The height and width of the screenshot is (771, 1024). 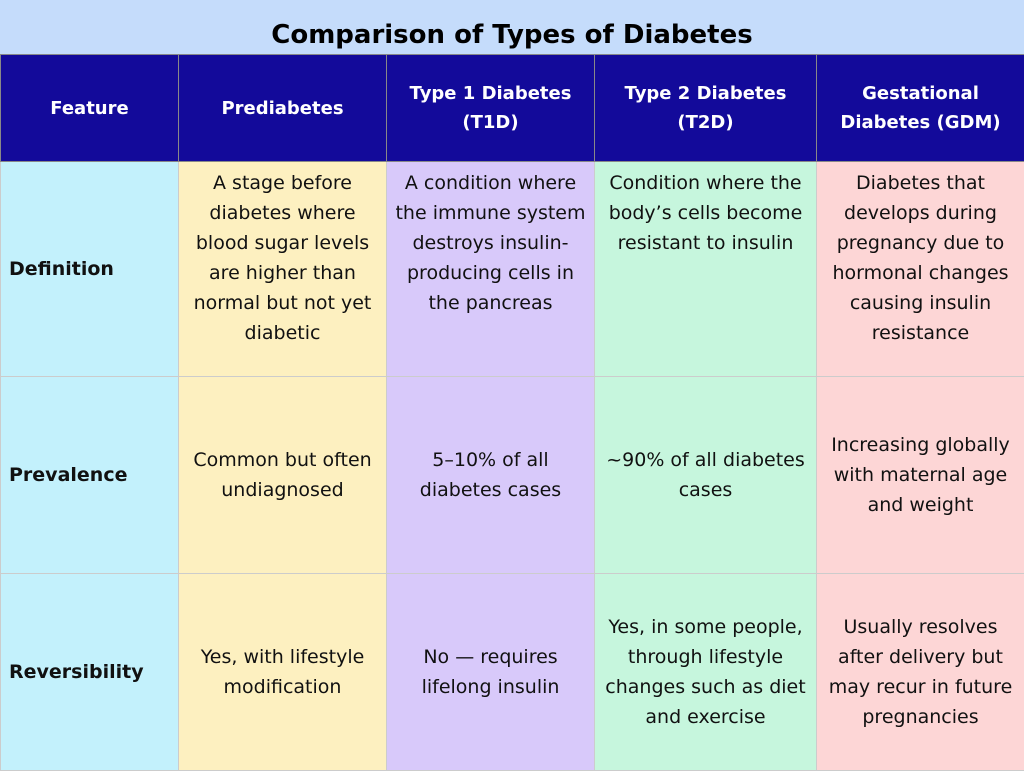 I want to click on cell: No — requires lifelong insulin, so click(x=491, y=672).